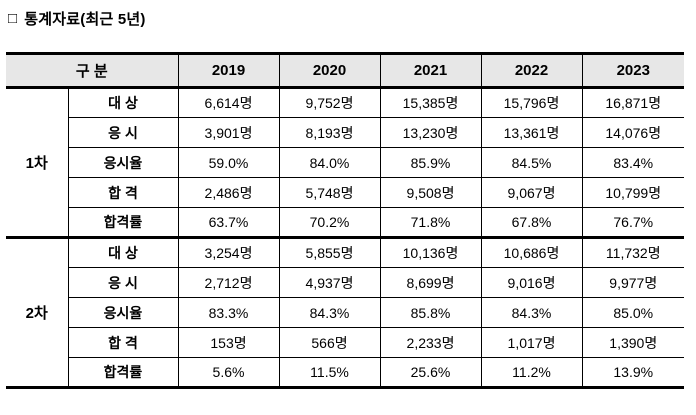 Image resolution: width=696 pixels, height=415 pixels. I want to click on value-cell: 85.9%, so click(430, 162).